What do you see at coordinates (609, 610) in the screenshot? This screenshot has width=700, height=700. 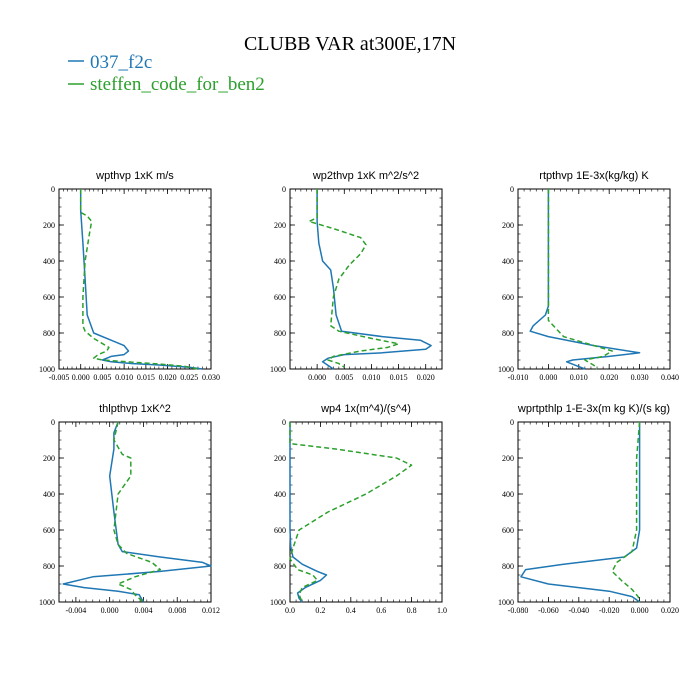 I see `x-tick-label: -0.020` at bounding box center [609, 610].